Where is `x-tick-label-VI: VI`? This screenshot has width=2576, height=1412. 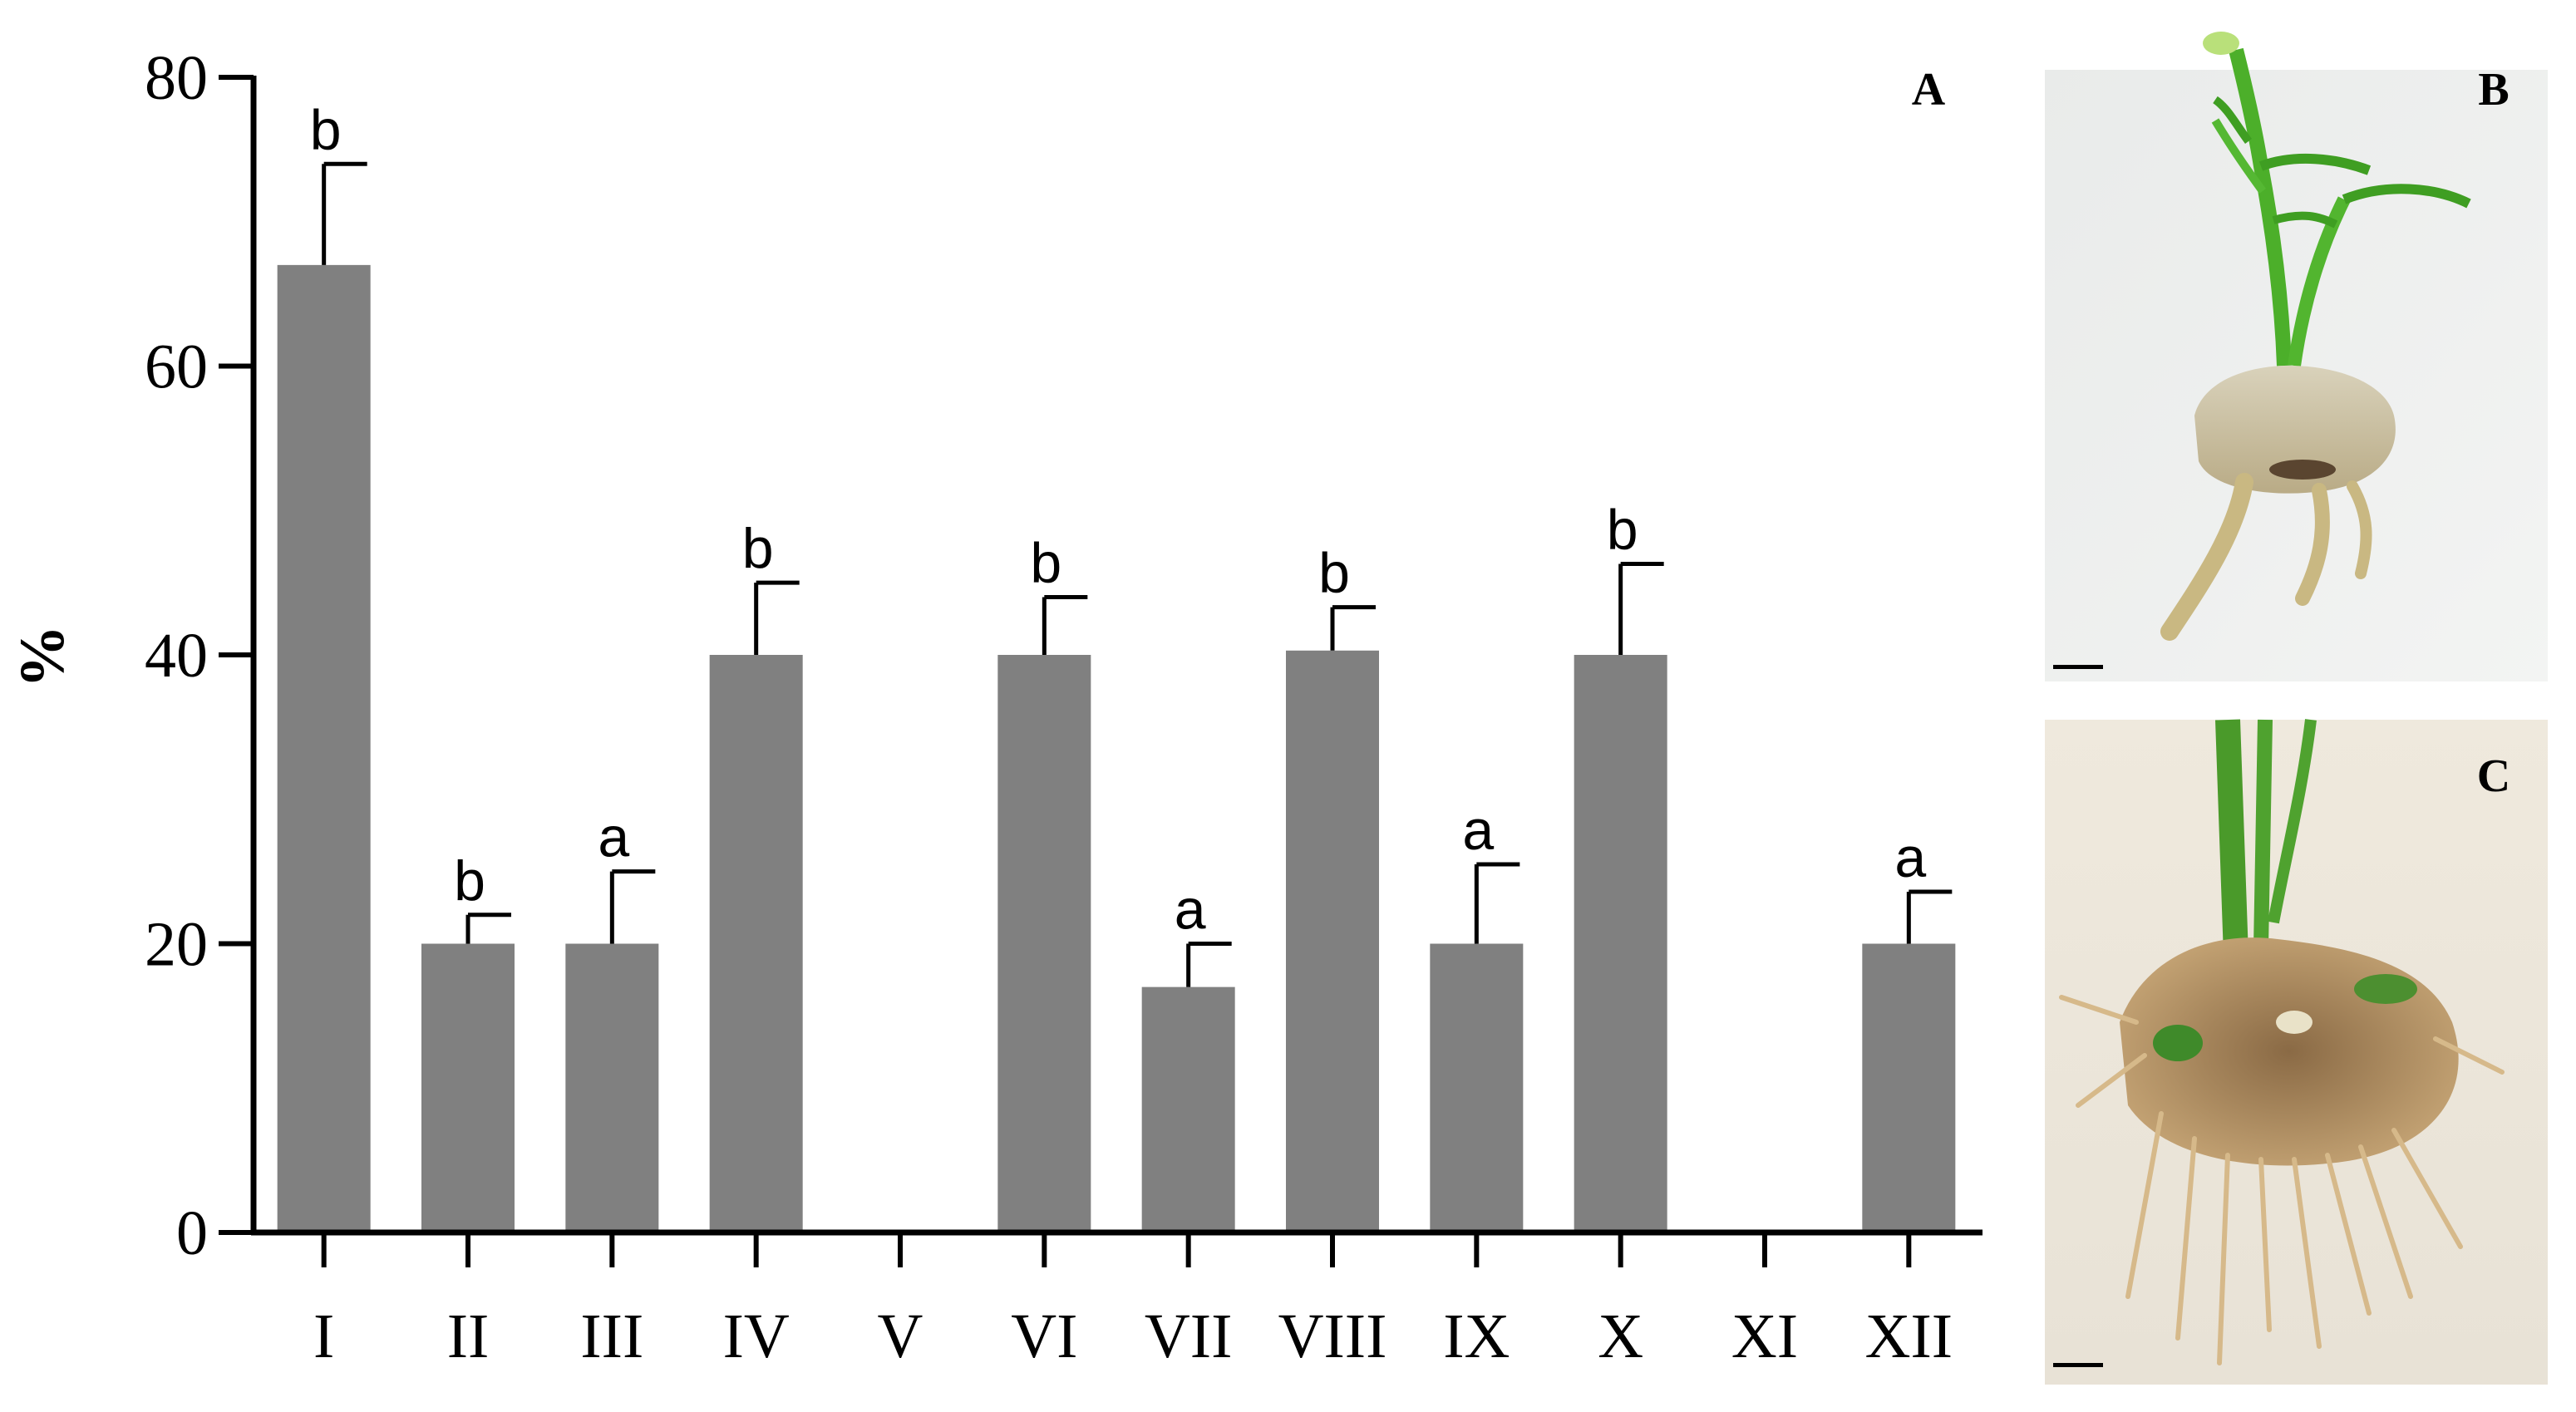 x-tick-label-VI: VI is located at coordinates (1044, 1336).